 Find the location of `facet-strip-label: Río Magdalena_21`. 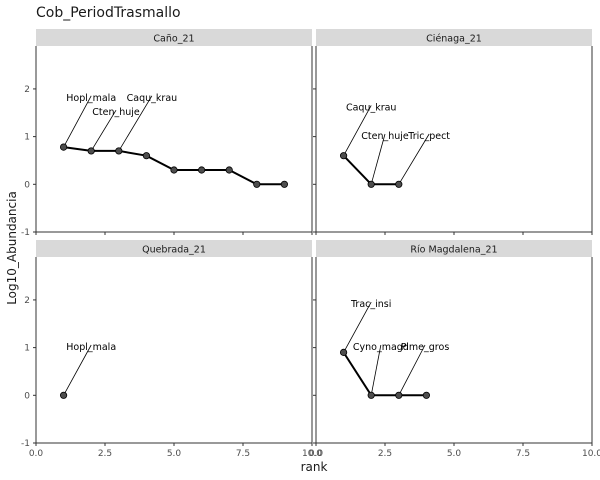

facet-strip-label: Río Magdalena_21 is located at coordinates (453, 250).